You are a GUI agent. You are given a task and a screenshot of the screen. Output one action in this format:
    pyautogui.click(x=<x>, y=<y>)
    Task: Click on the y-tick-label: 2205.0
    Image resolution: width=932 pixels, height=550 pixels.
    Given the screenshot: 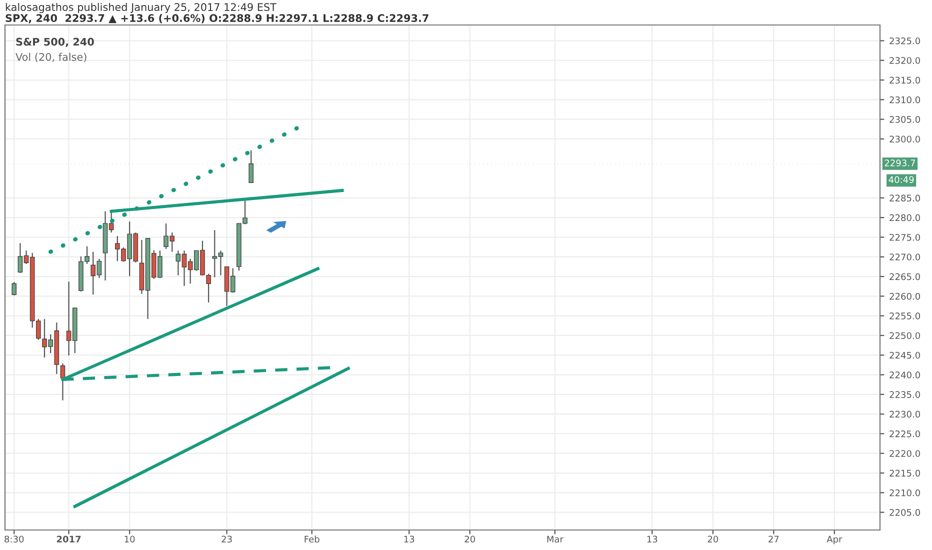 What is the action you would take?
    pyautogui.click(x=905, y=512)
    